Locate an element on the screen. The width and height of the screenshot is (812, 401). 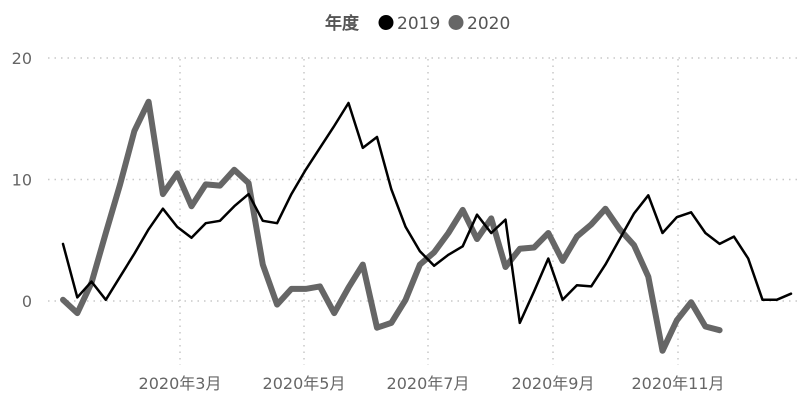
y-tick-label: 20 is located at coordinates (22, 58).